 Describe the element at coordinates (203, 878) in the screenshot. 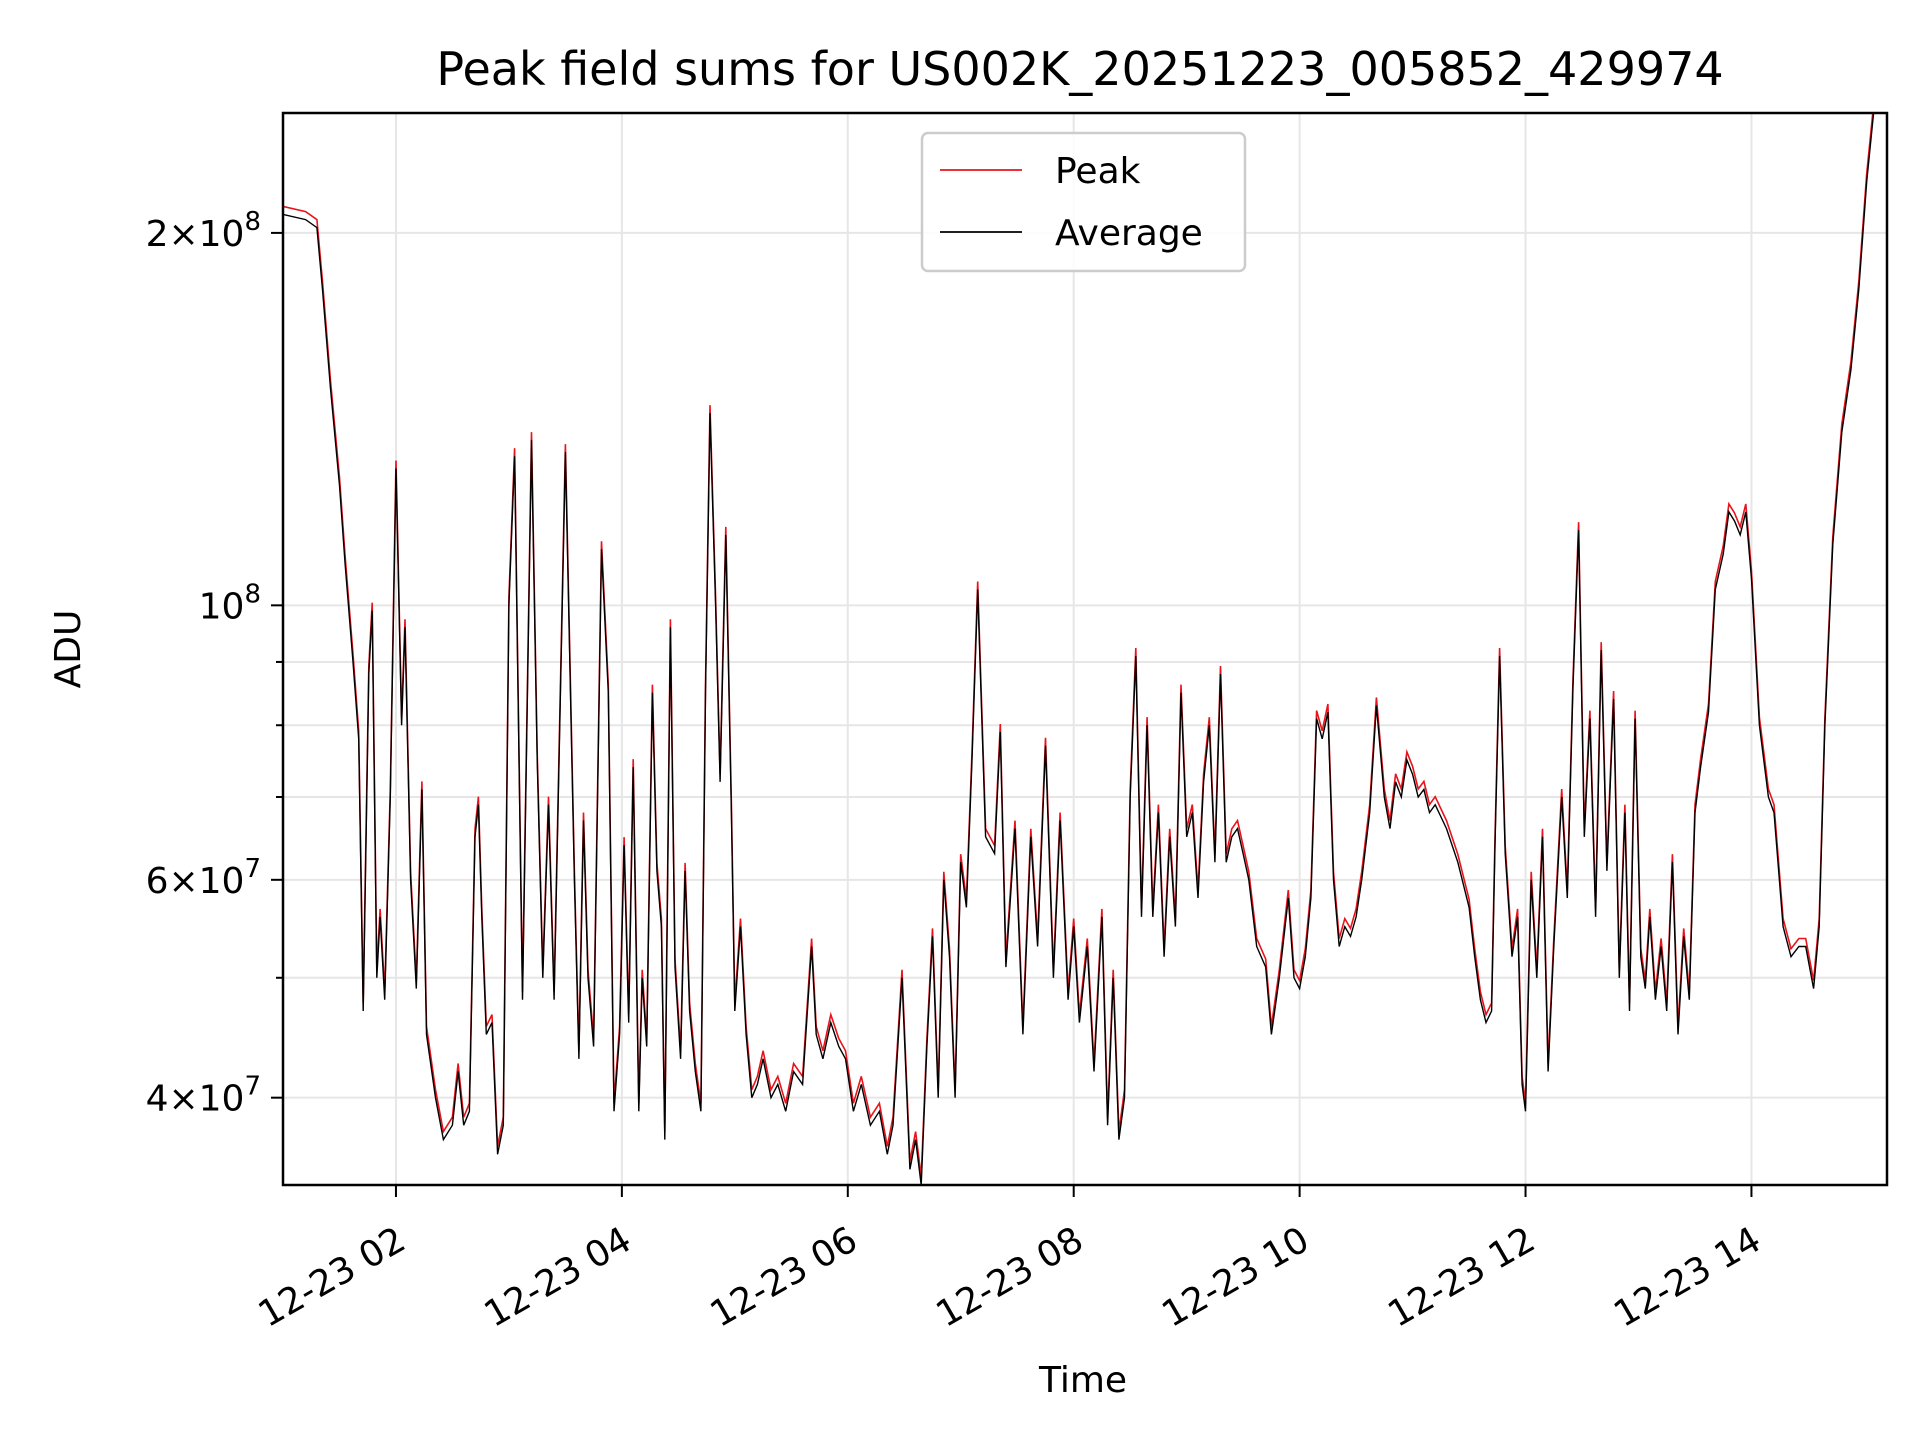

I see `y-tick-label: 6×107` at that location.